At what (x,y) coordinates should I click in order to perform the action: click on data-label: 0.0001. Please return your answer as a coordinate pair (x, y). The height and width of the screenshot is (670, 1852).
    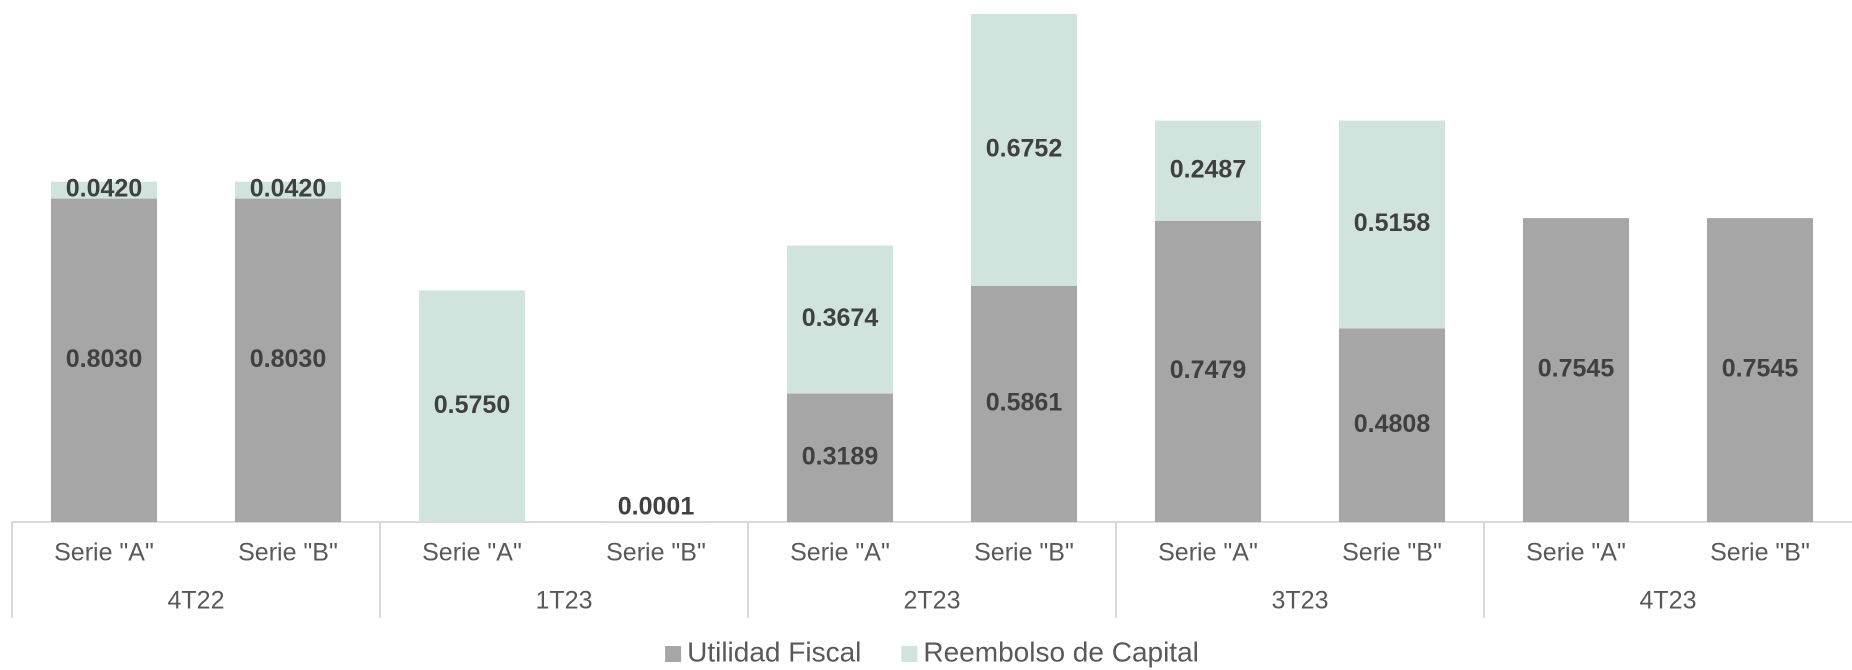
    Looking at the image, I should click on (656, 507).